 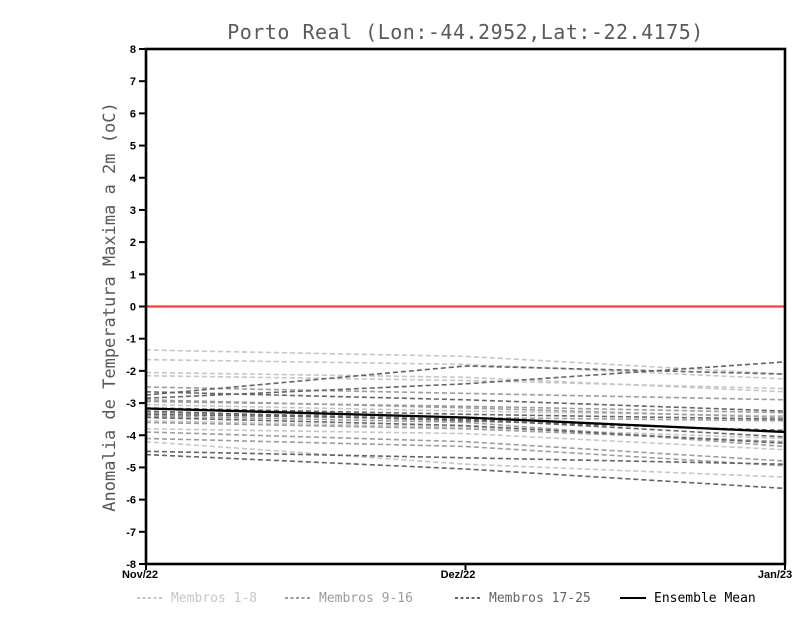 What do you see at coordinates (705, 598) in the screenshot?
I see `legend-label-ensemble-mean: Ensemble Mean` at bounding box center [705, 598].